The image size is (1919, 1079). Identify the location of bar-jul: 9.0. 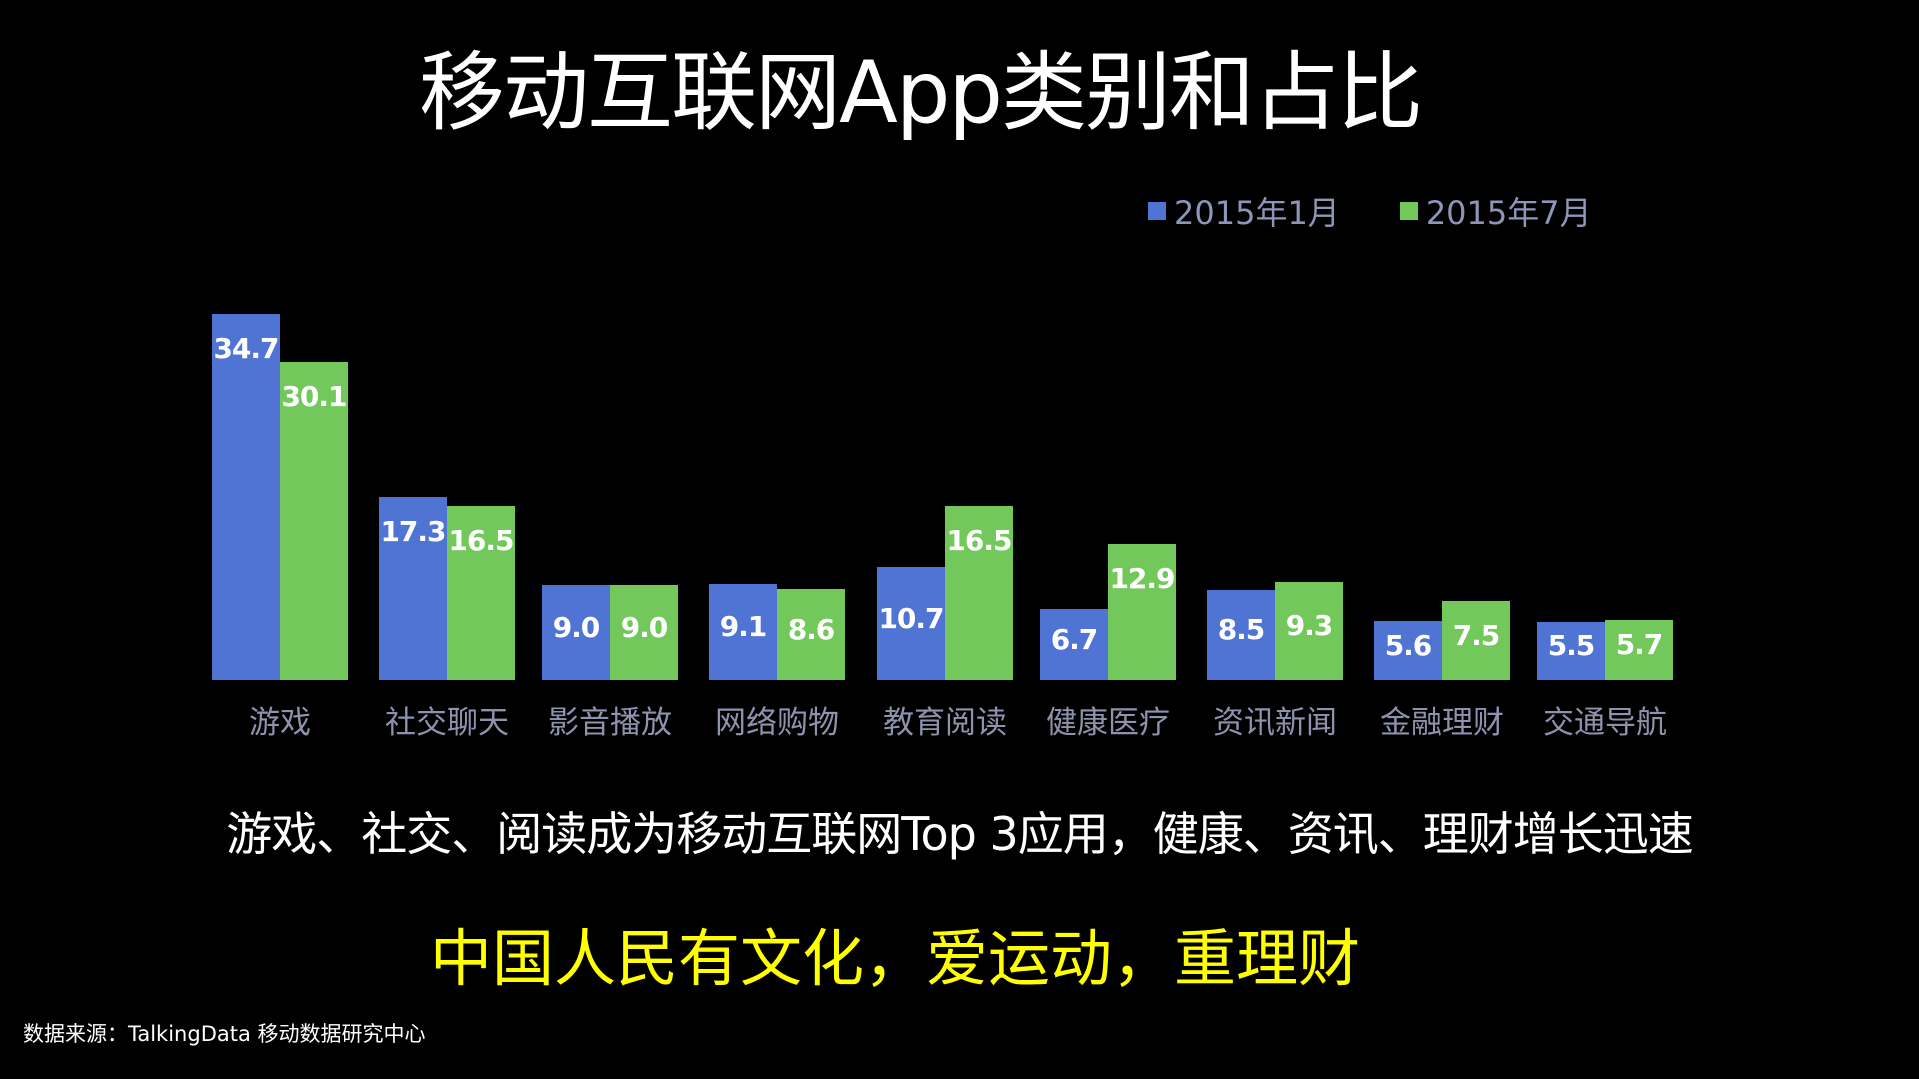
(644, 632).